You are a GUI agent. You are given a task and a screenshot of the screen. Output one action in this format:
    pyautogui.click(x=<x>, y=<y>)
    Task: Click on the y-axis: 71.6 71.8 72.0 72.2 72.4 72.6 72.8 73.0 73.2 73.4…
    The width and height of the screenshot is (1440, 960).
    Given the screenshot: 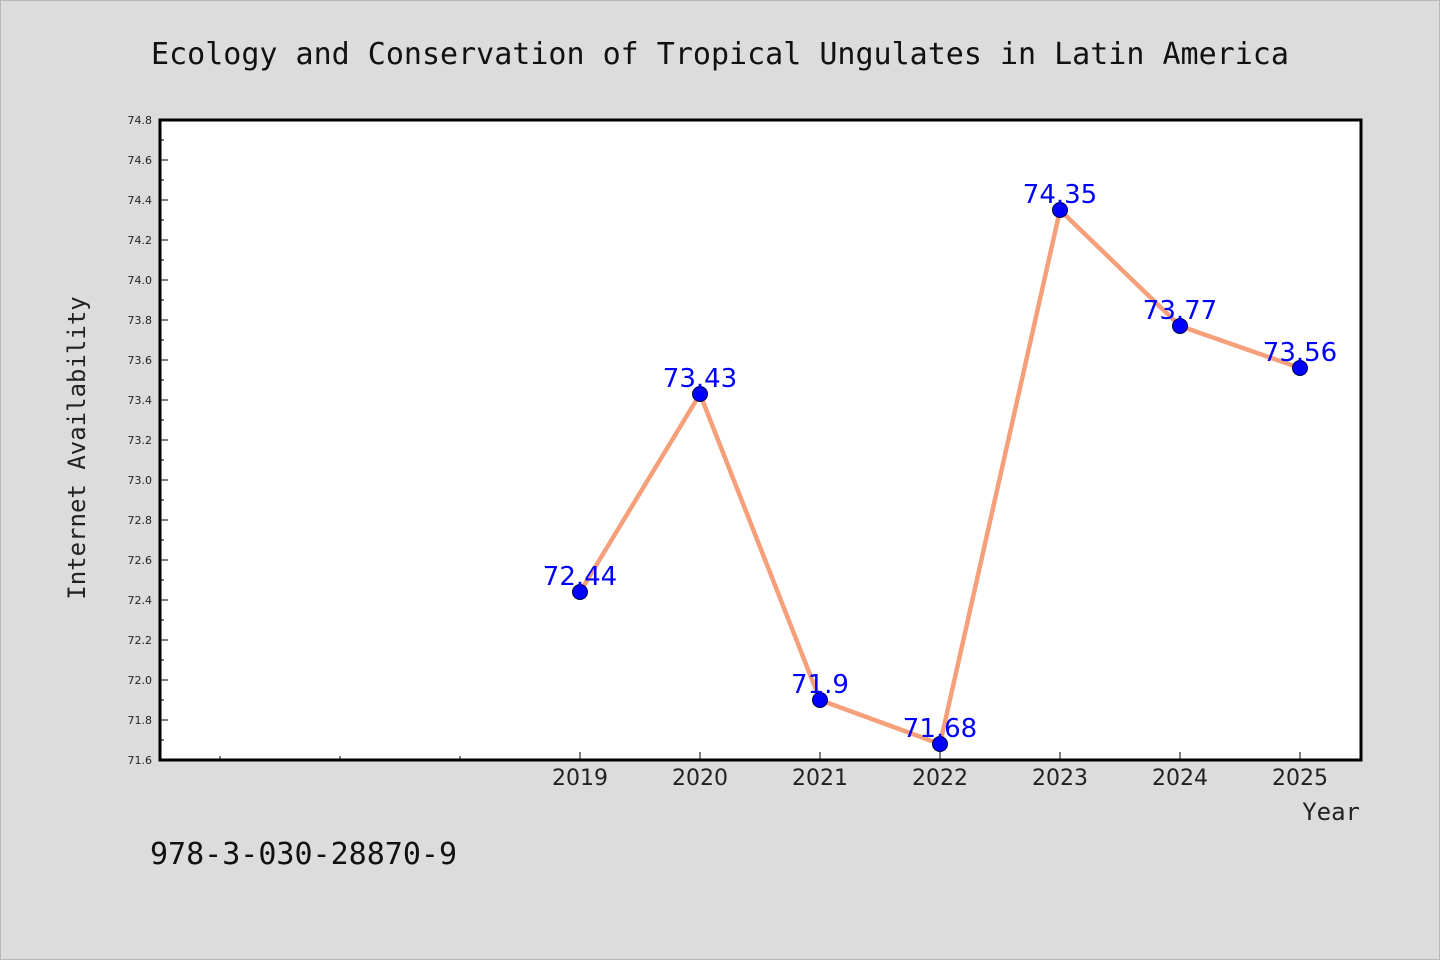 What is the action you would take?
    pyautogui.click(x=148, y=440)
    